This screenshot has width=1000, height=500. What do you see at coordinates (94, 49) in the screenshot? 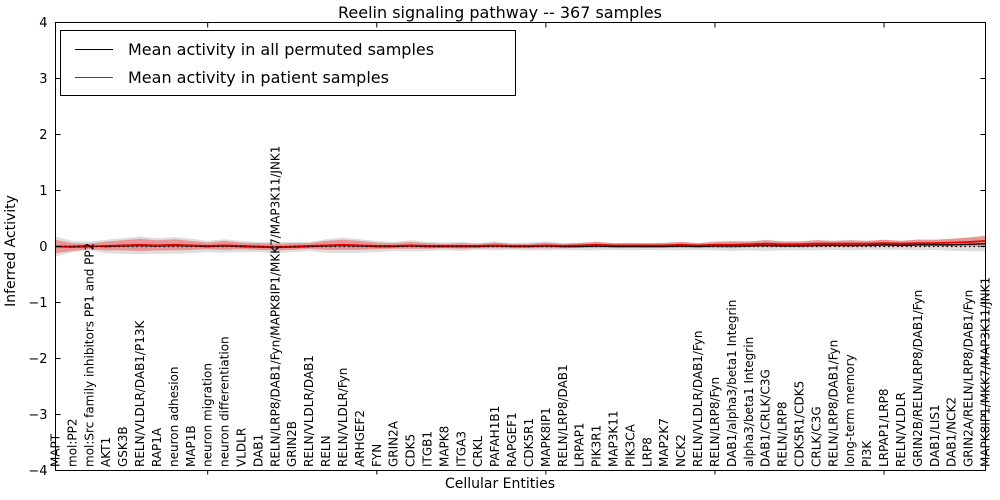
I see `legend-line-permuted-icon` at bounding box center [94, 49].